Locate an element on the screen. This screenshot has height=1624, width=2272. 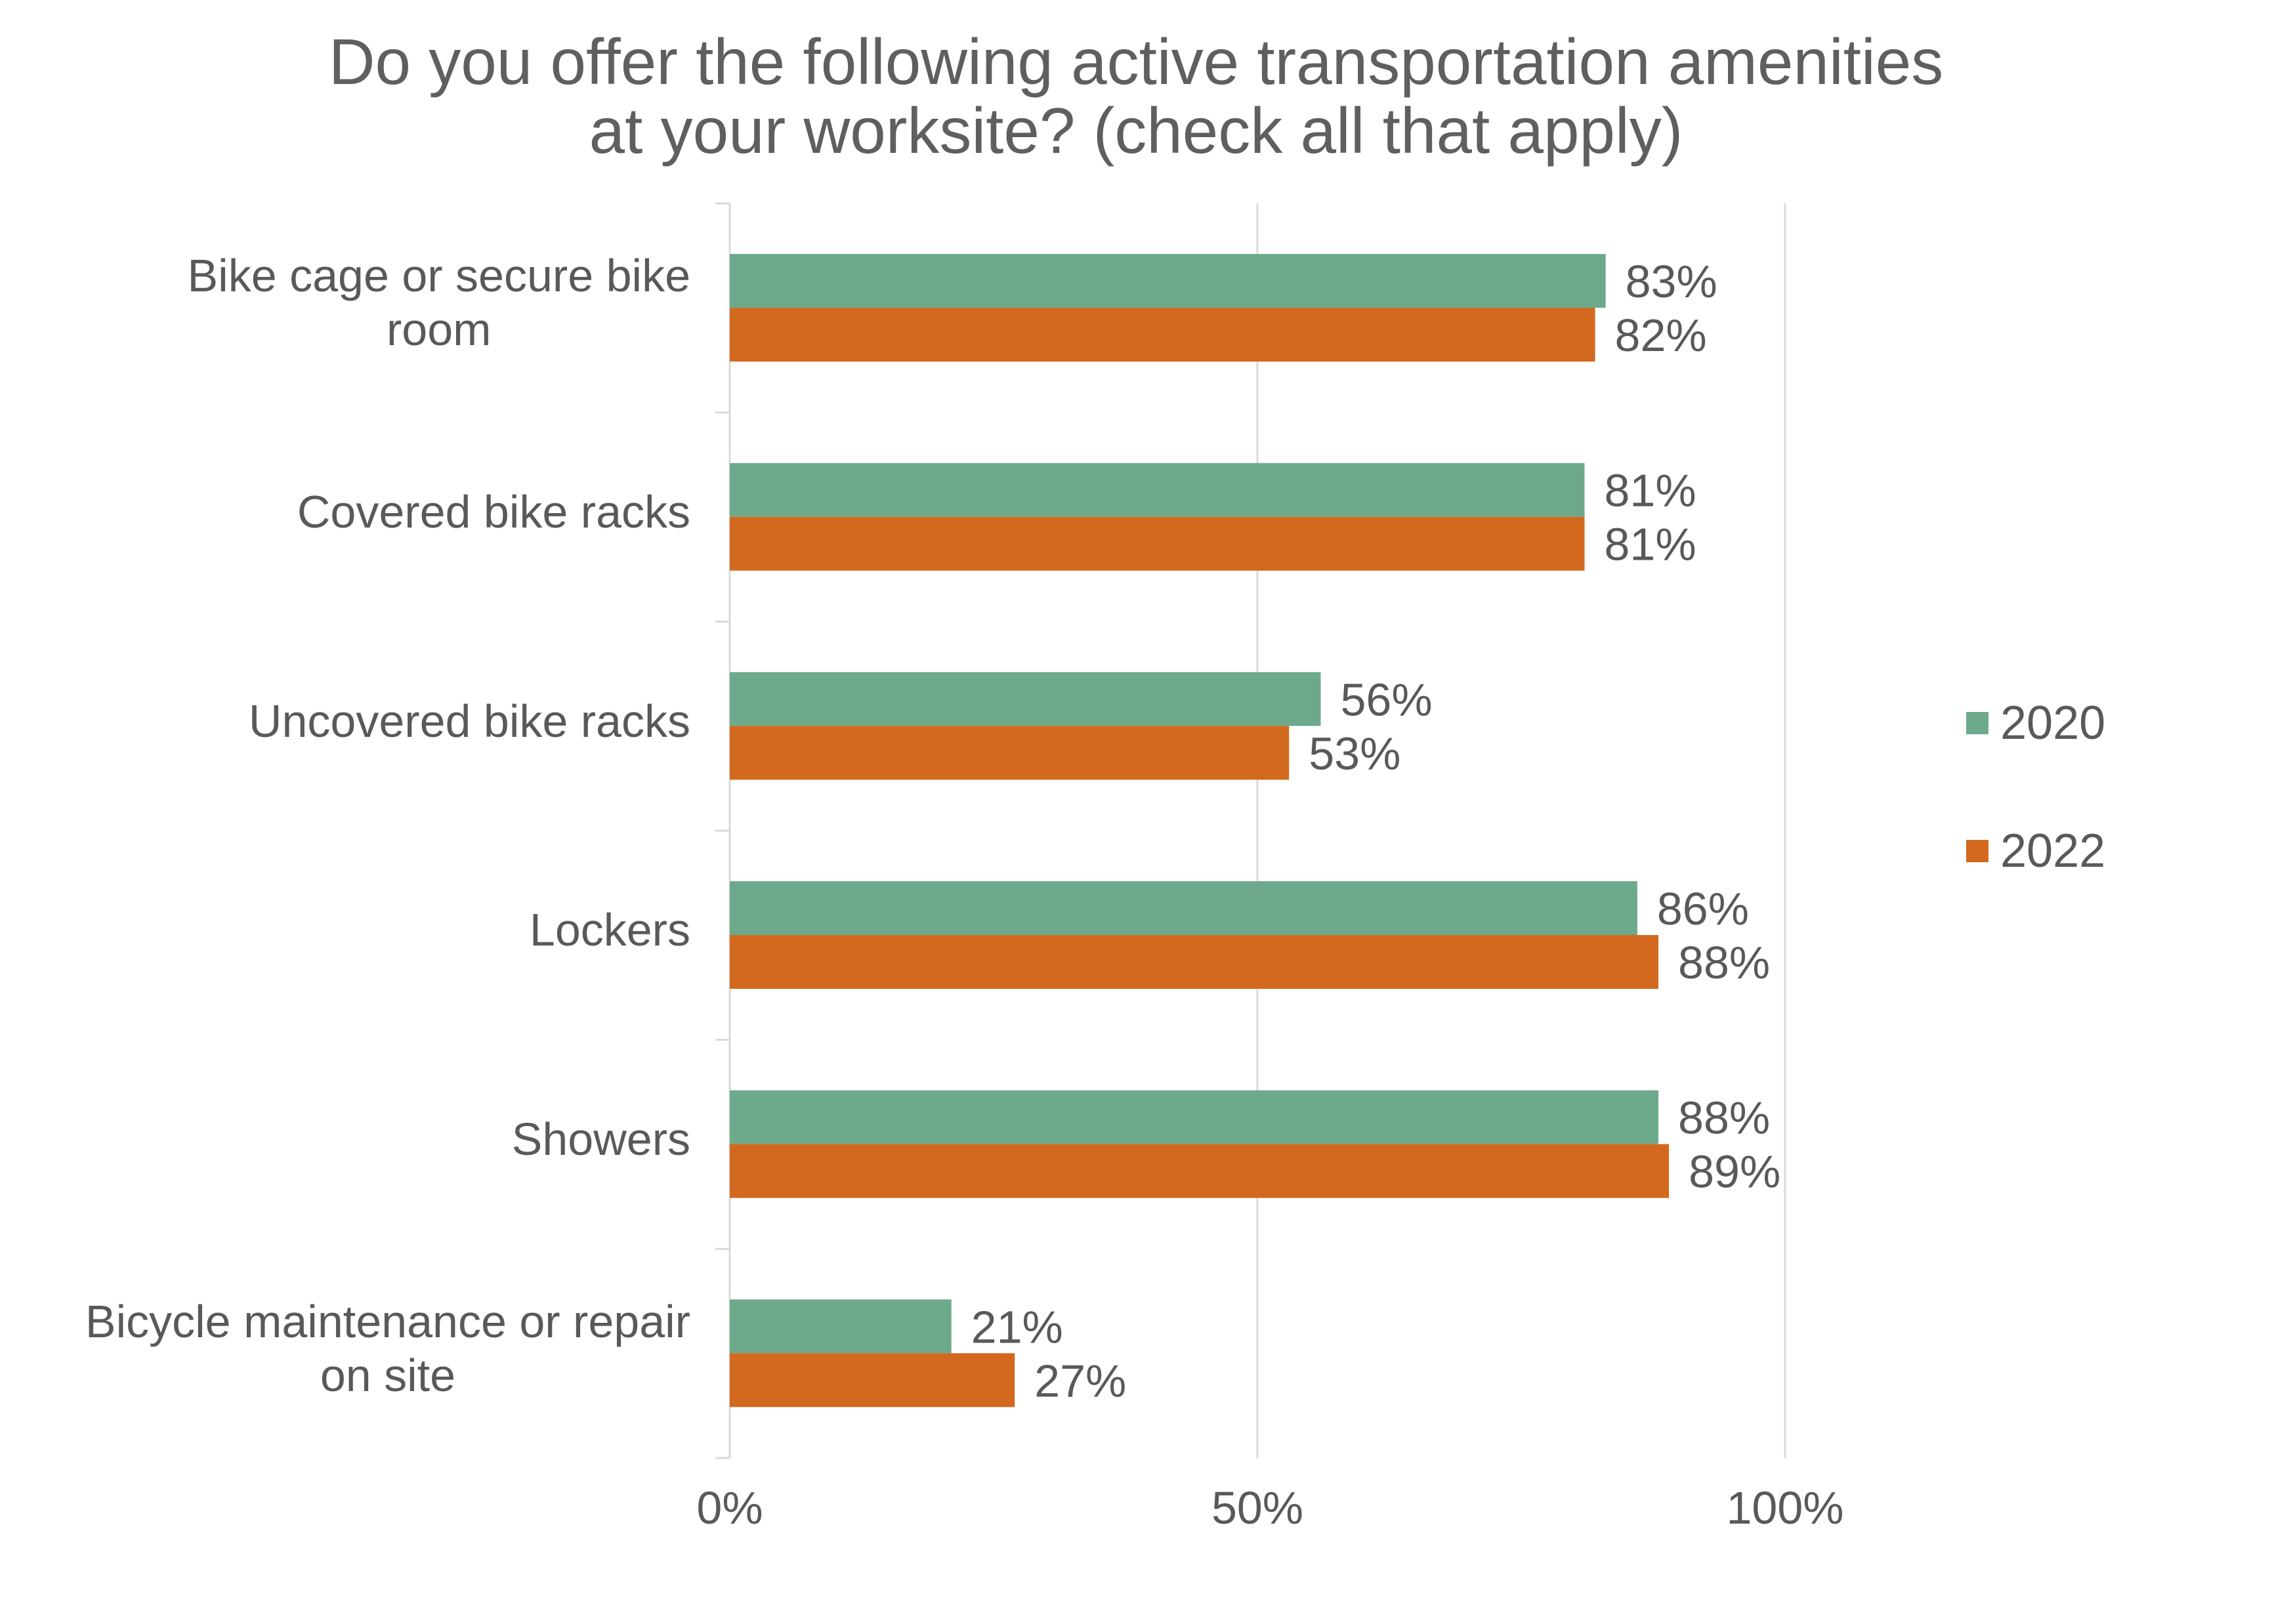
legend-swatch-2020 is located at coordinates (1977, 723).